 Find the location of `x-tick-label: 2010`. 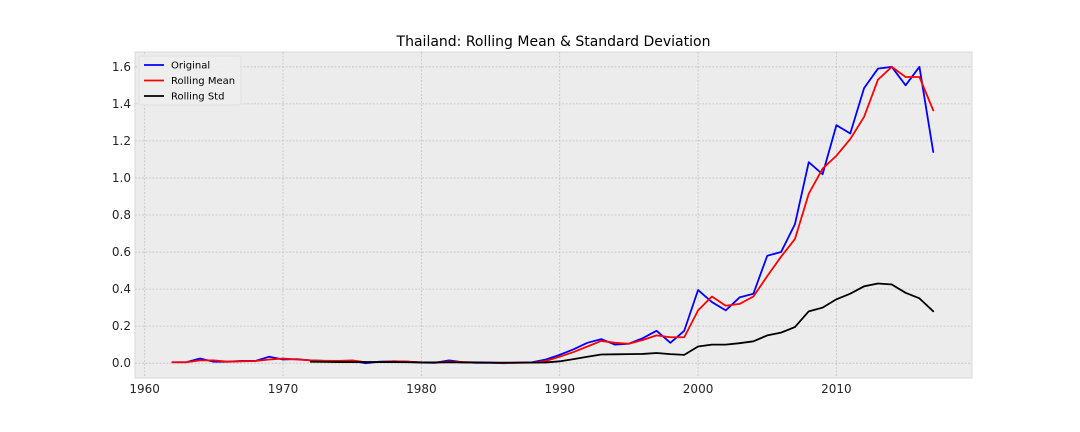

x-tick-label: 2010 is located at coordinates (836, 389).